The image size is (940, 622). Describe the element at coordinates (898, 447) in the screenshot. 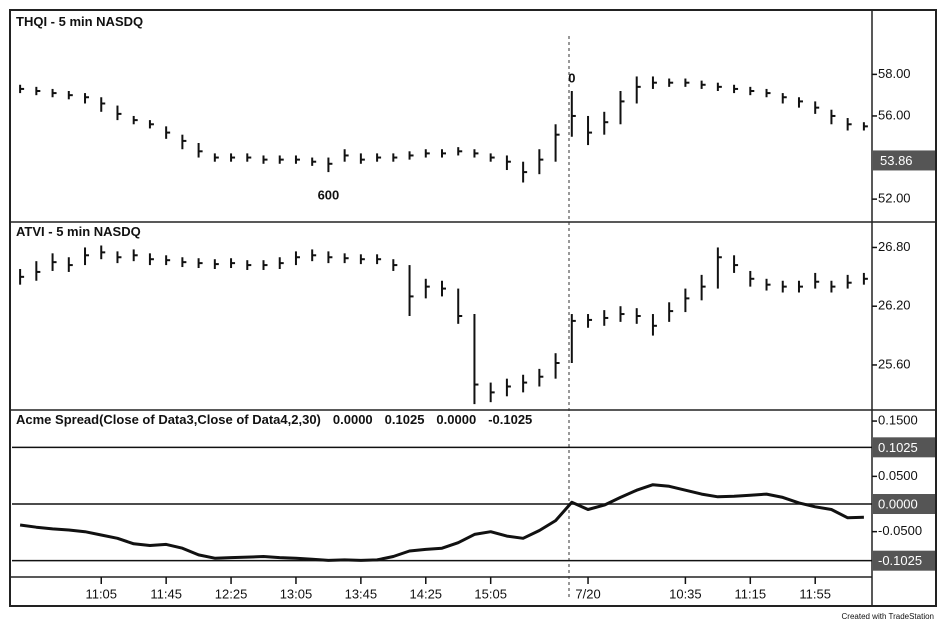

I see `level-label: 0.1025` at that location.